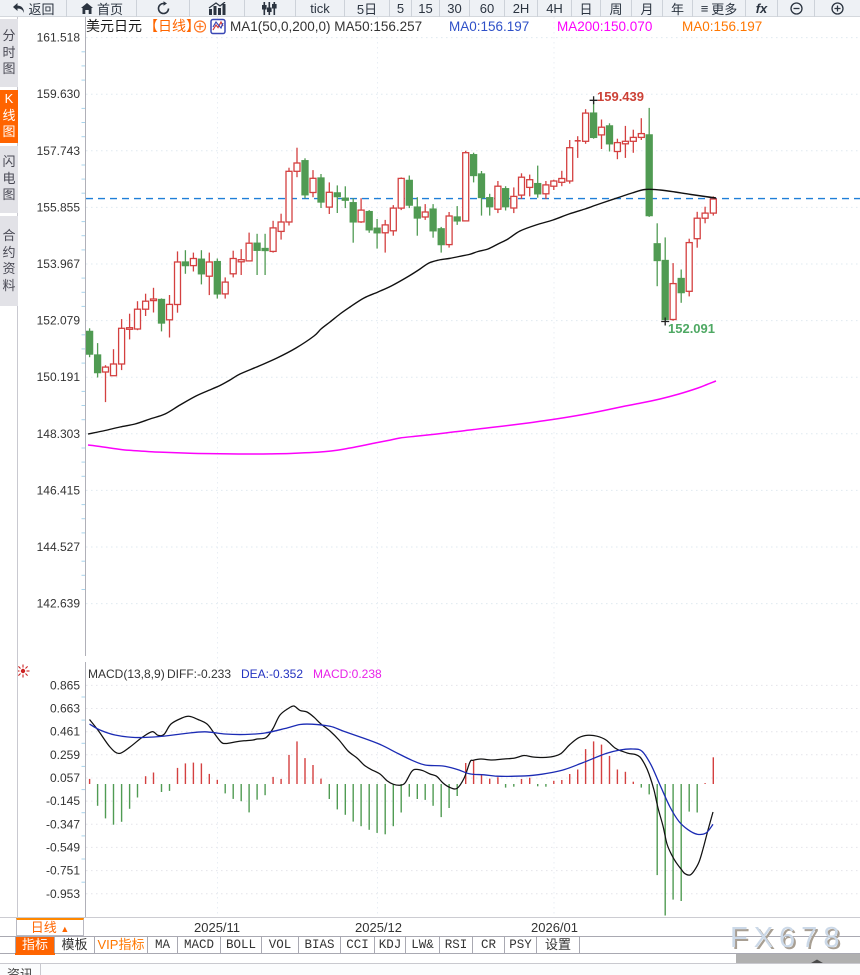  What do you see at coordinates (63, 847) in the screenshot?
I see `svg-text: -0.549` at bounding box center [63, 847].